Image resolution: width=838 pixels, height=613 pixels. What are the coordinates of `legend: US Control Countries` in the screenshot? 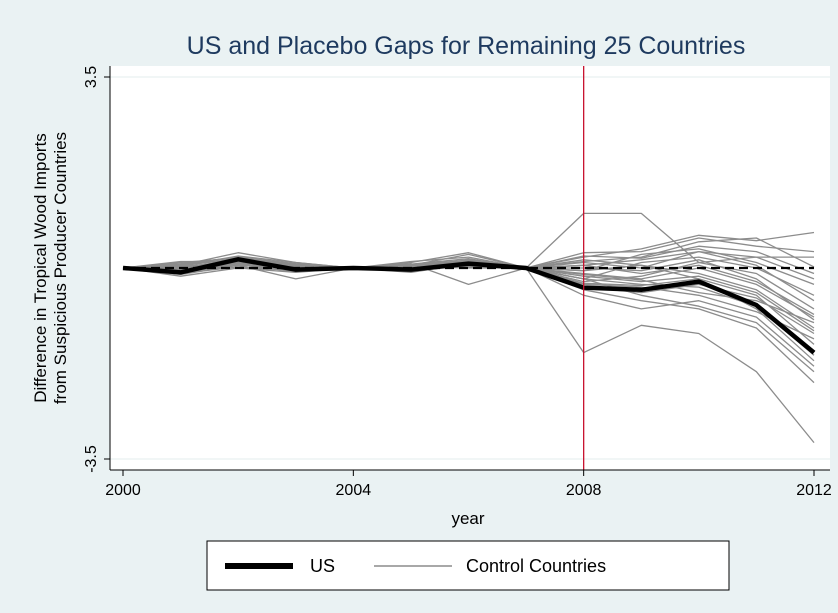 It's located at (468, 565).